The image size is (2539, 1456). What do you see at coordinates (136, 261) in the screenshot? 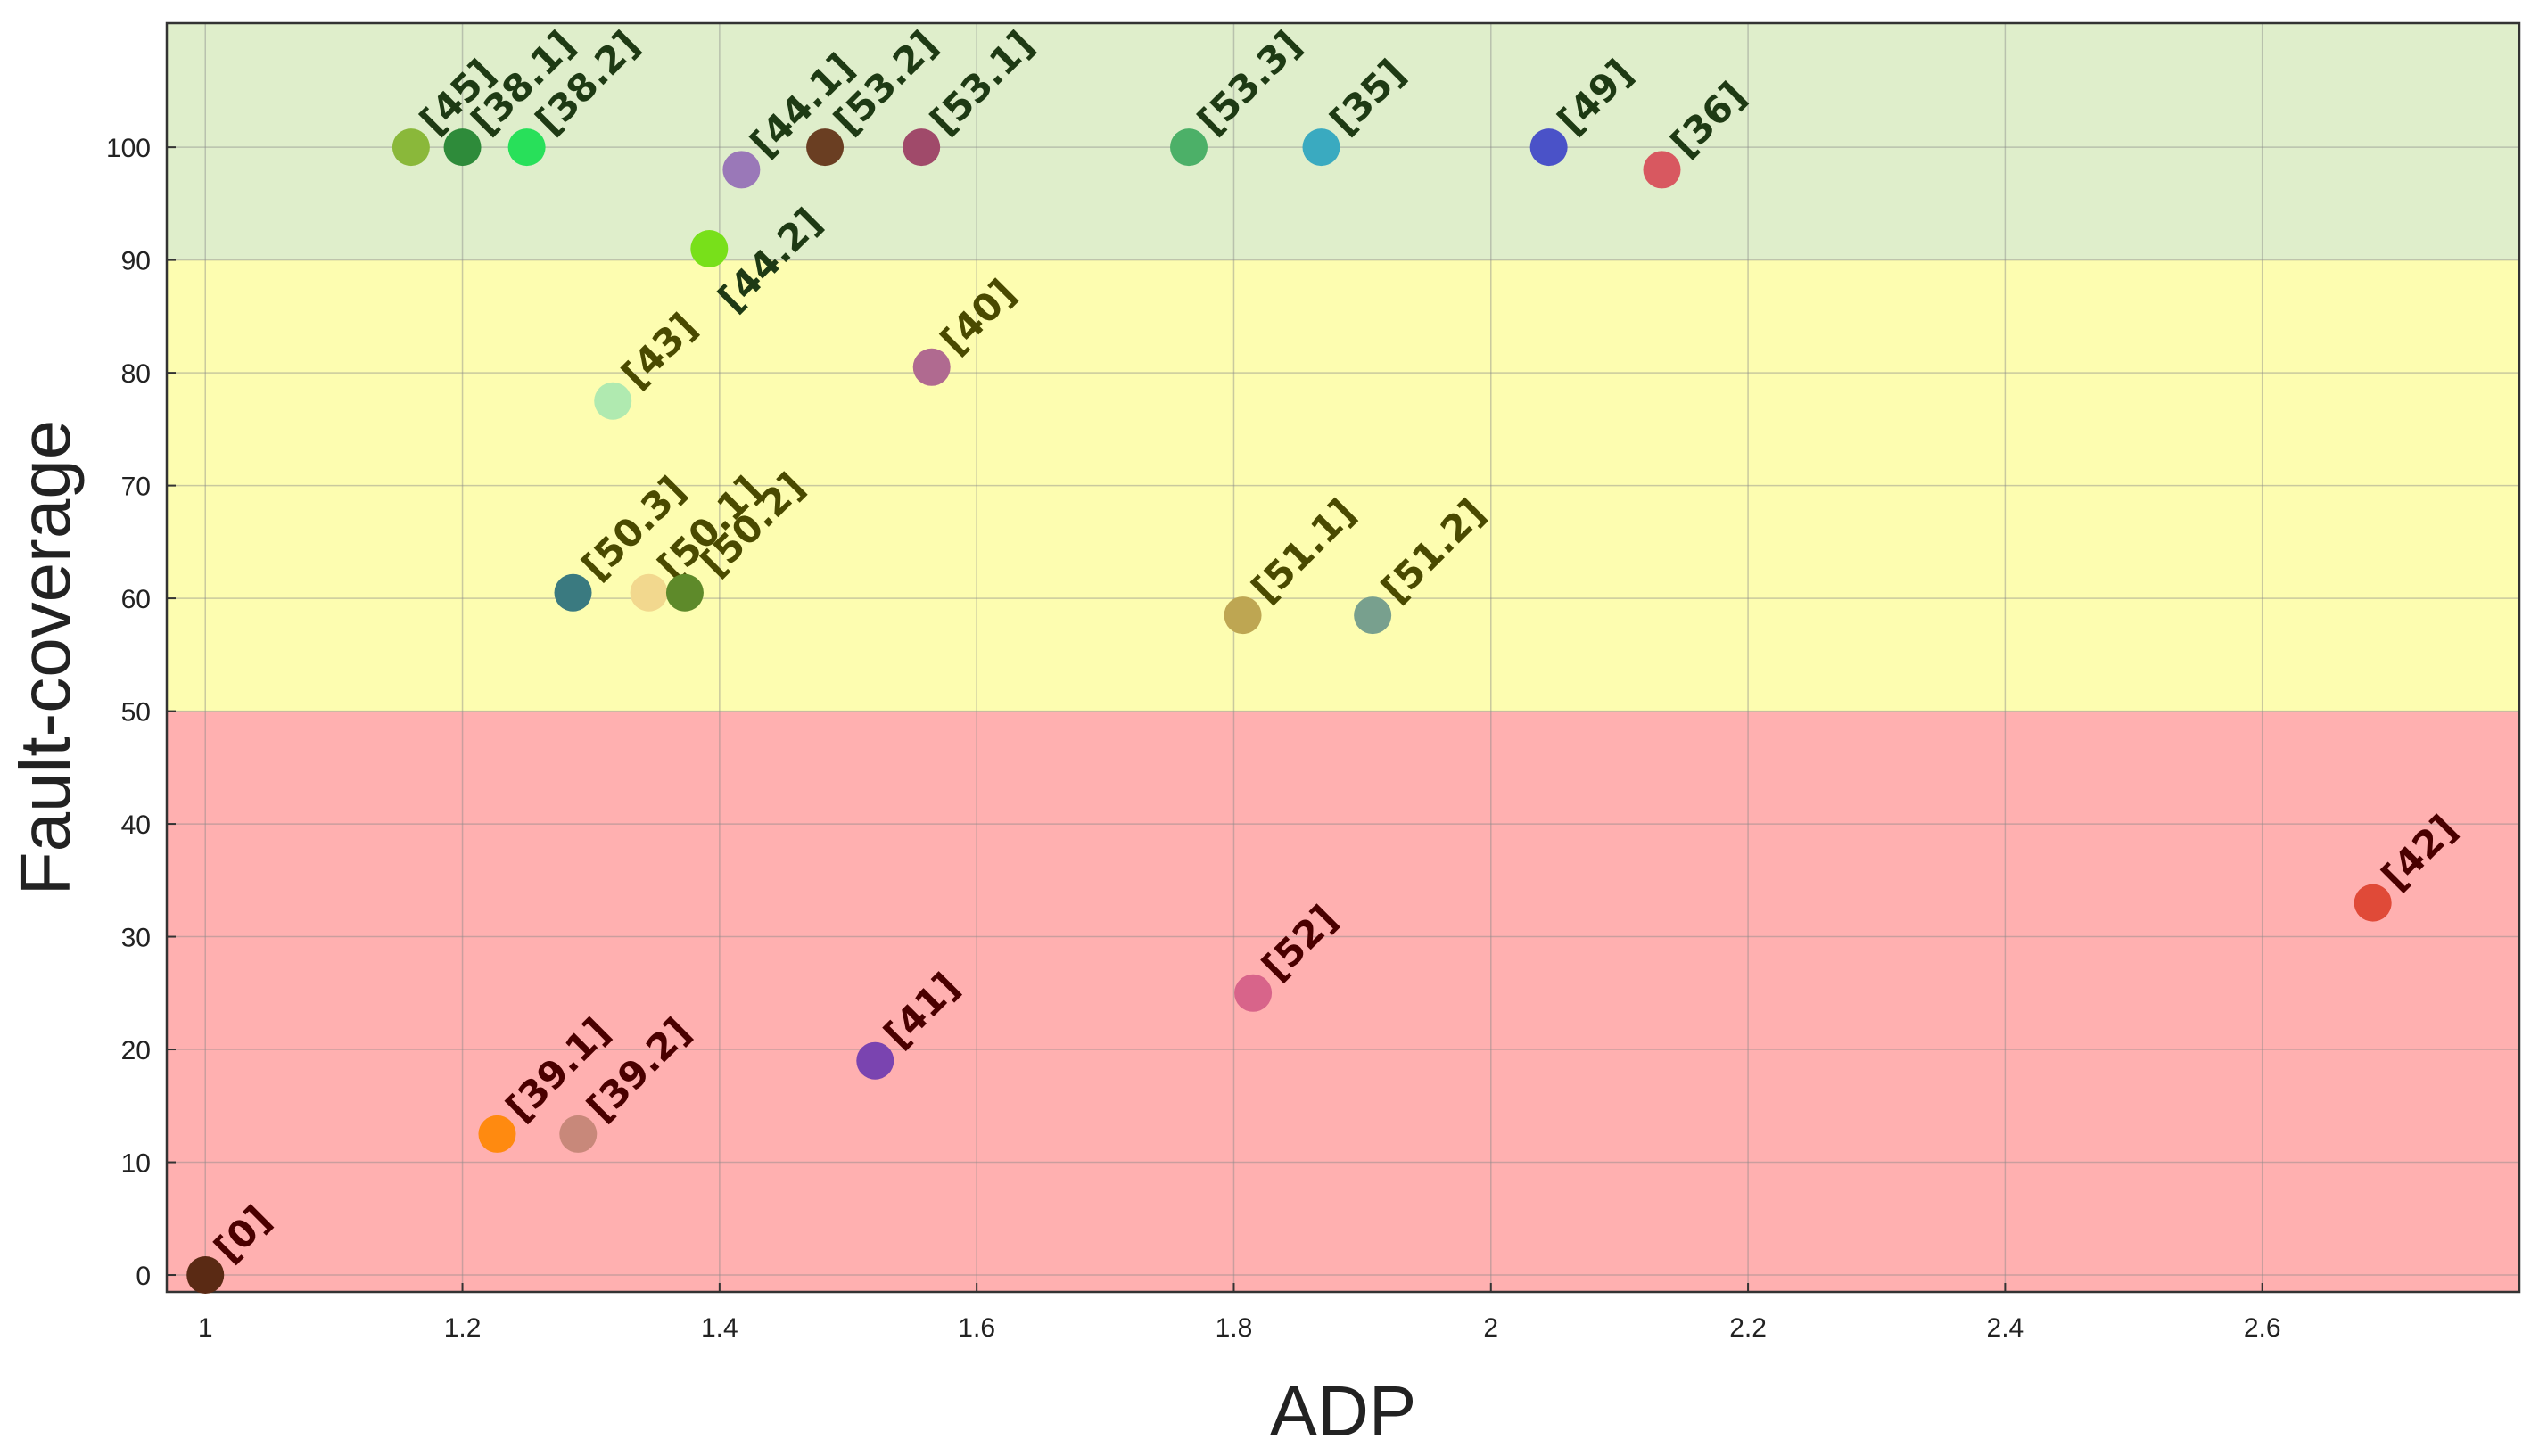
I see `y-tick-label: 90` at bounding box center [136, 261].